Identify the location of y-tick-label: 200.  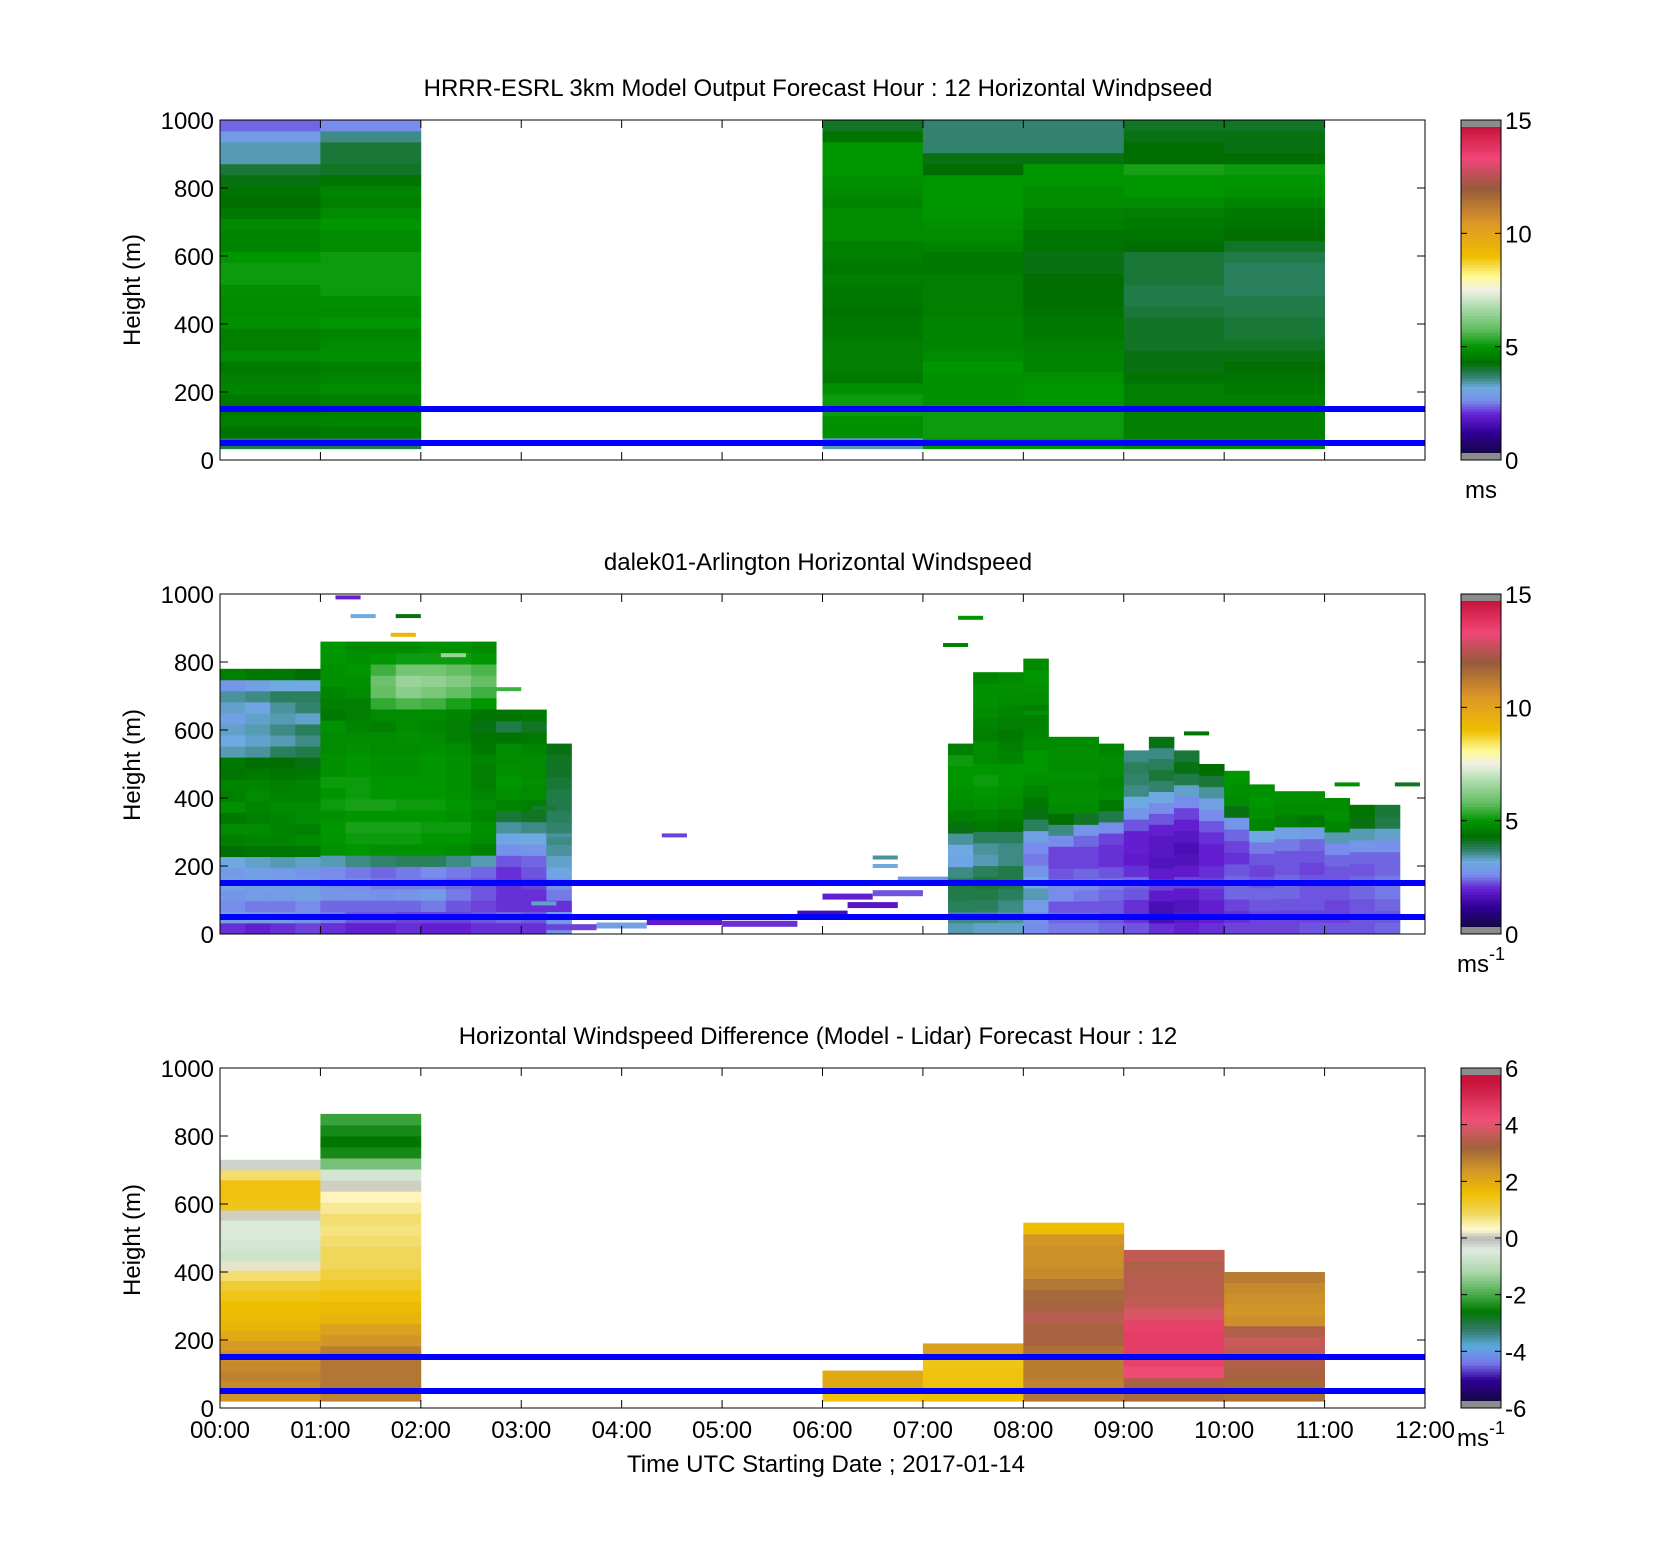
(194, 867).